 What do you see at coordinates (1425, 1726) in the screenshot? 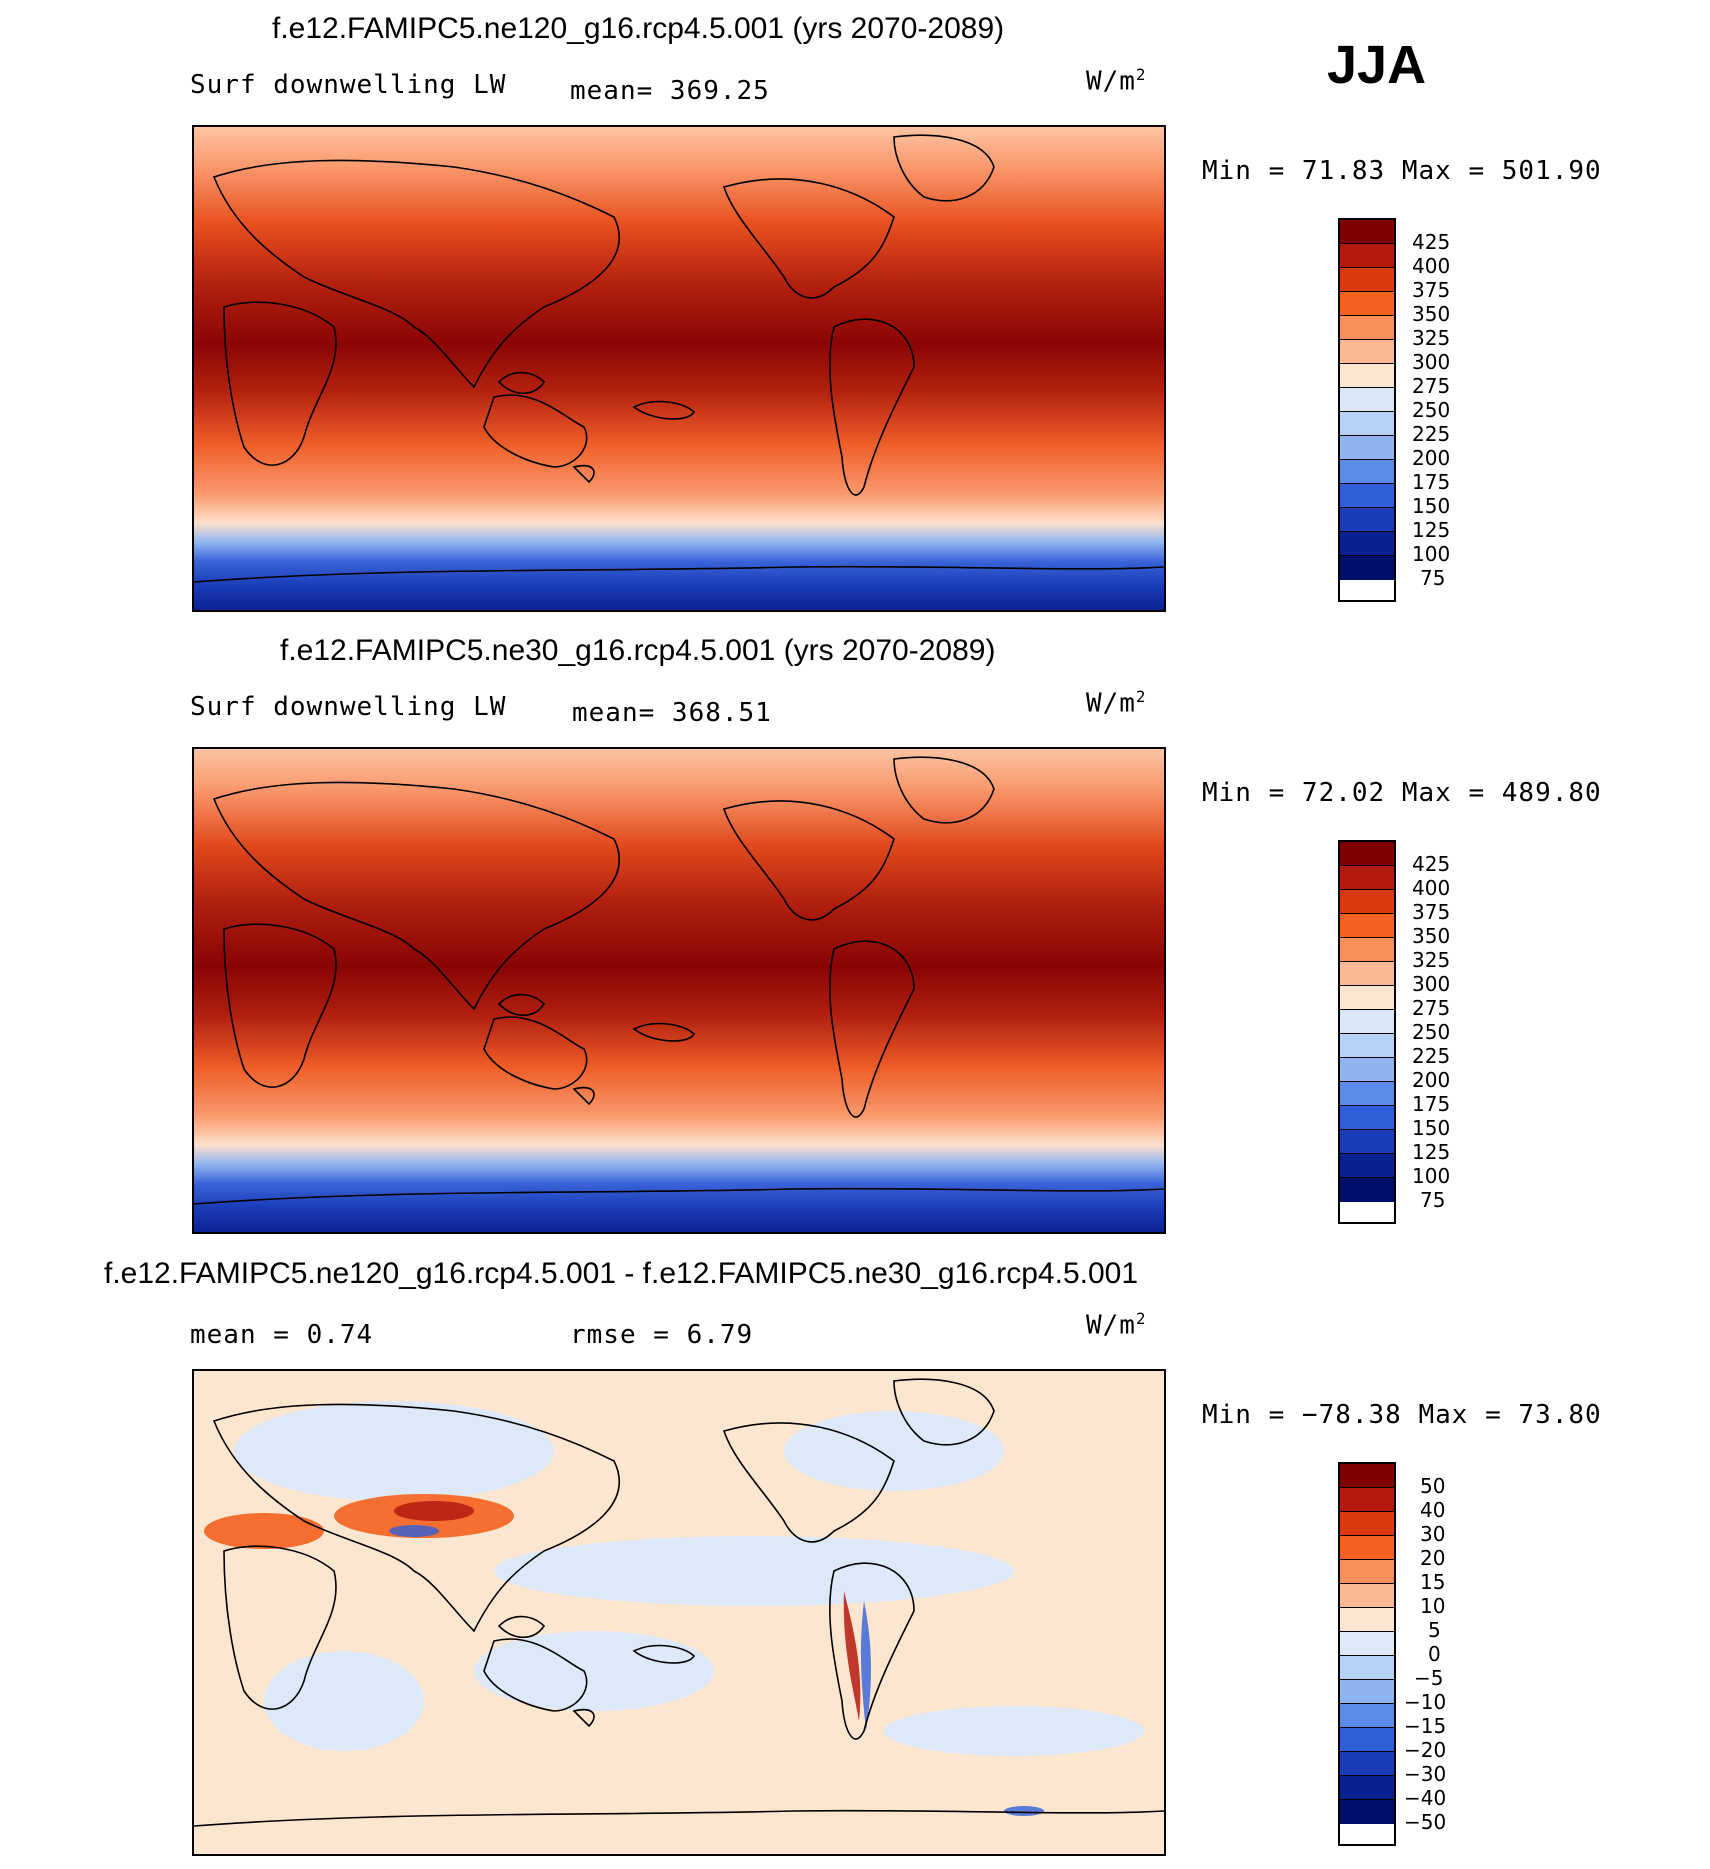
I see `colorbar-label: −15` at bounding box center [1425, 1726].